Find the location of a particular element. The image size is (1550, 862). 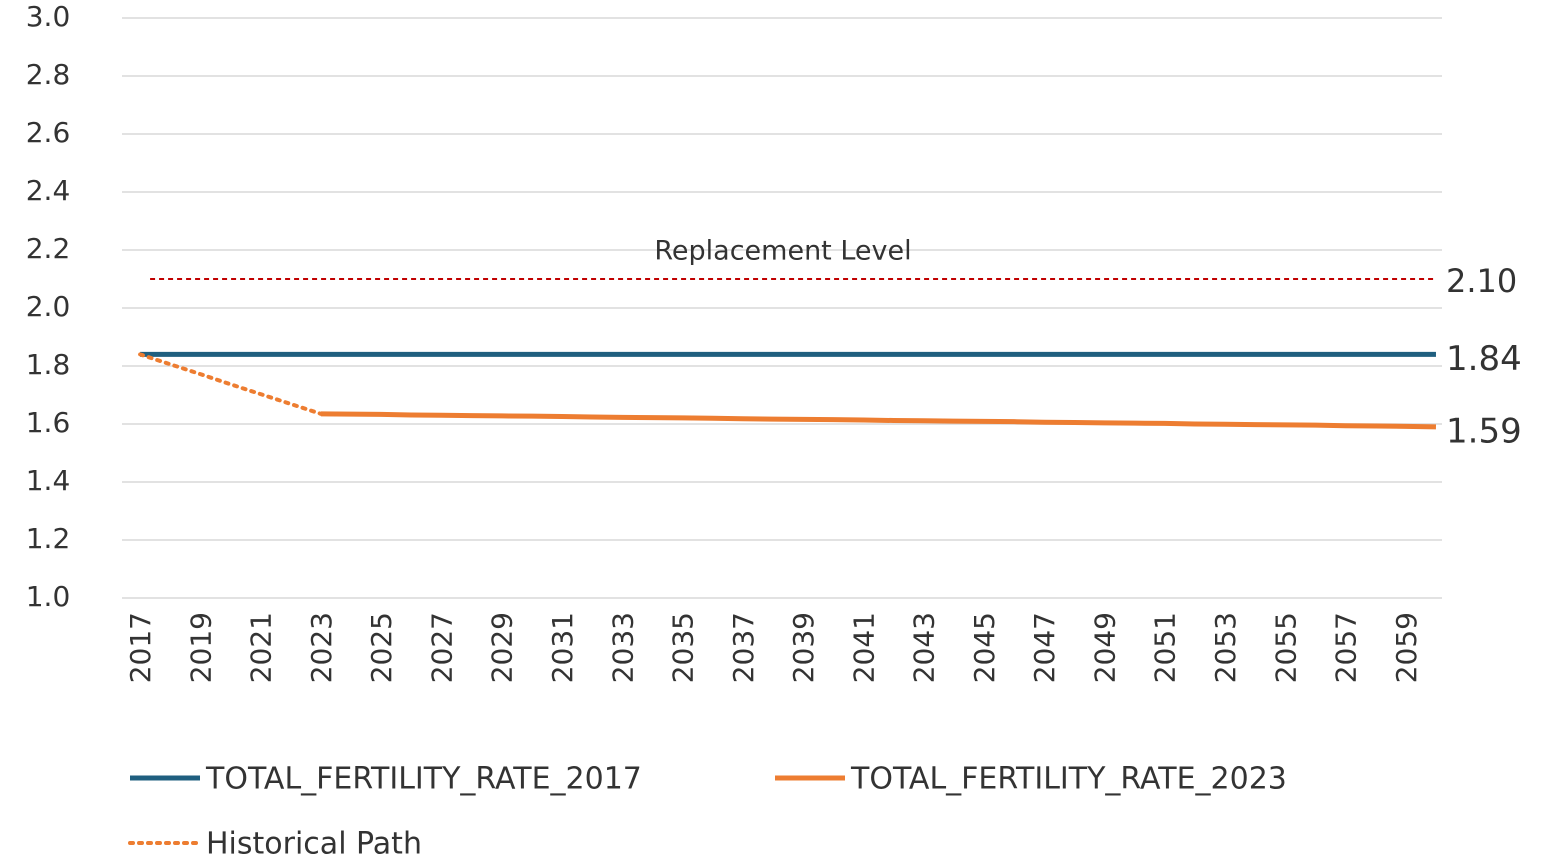

y-tick-label: 2.8 is located at coordinates (48, 74).